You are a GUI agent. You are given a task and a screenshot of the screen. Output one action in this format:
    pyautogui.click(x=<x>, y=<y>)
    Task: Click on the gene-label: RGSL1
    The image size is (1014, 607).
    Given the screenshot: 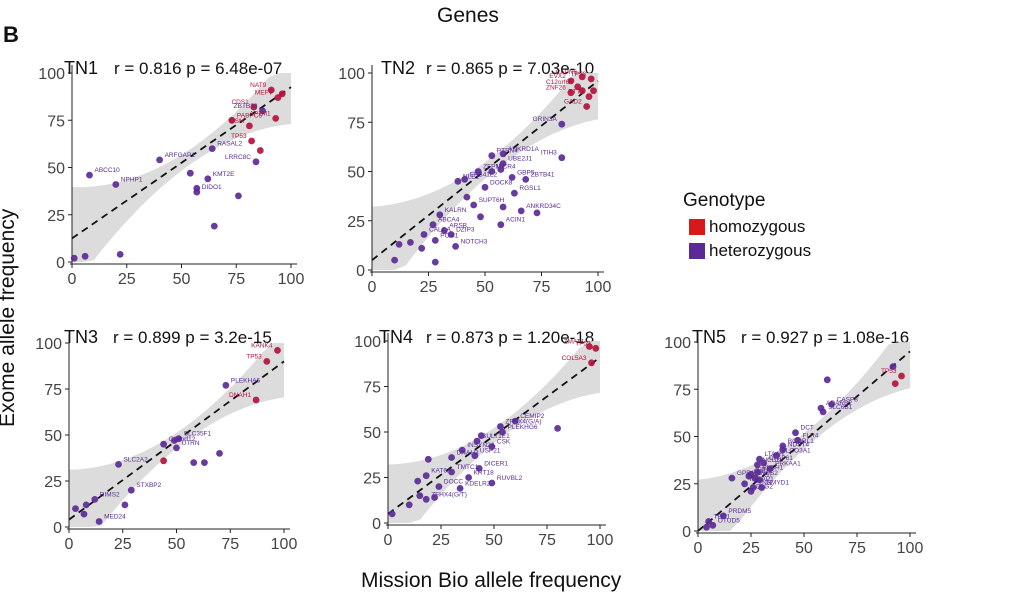 What is the action you would take?
    pyautogui.click(x=530, y=188)
    